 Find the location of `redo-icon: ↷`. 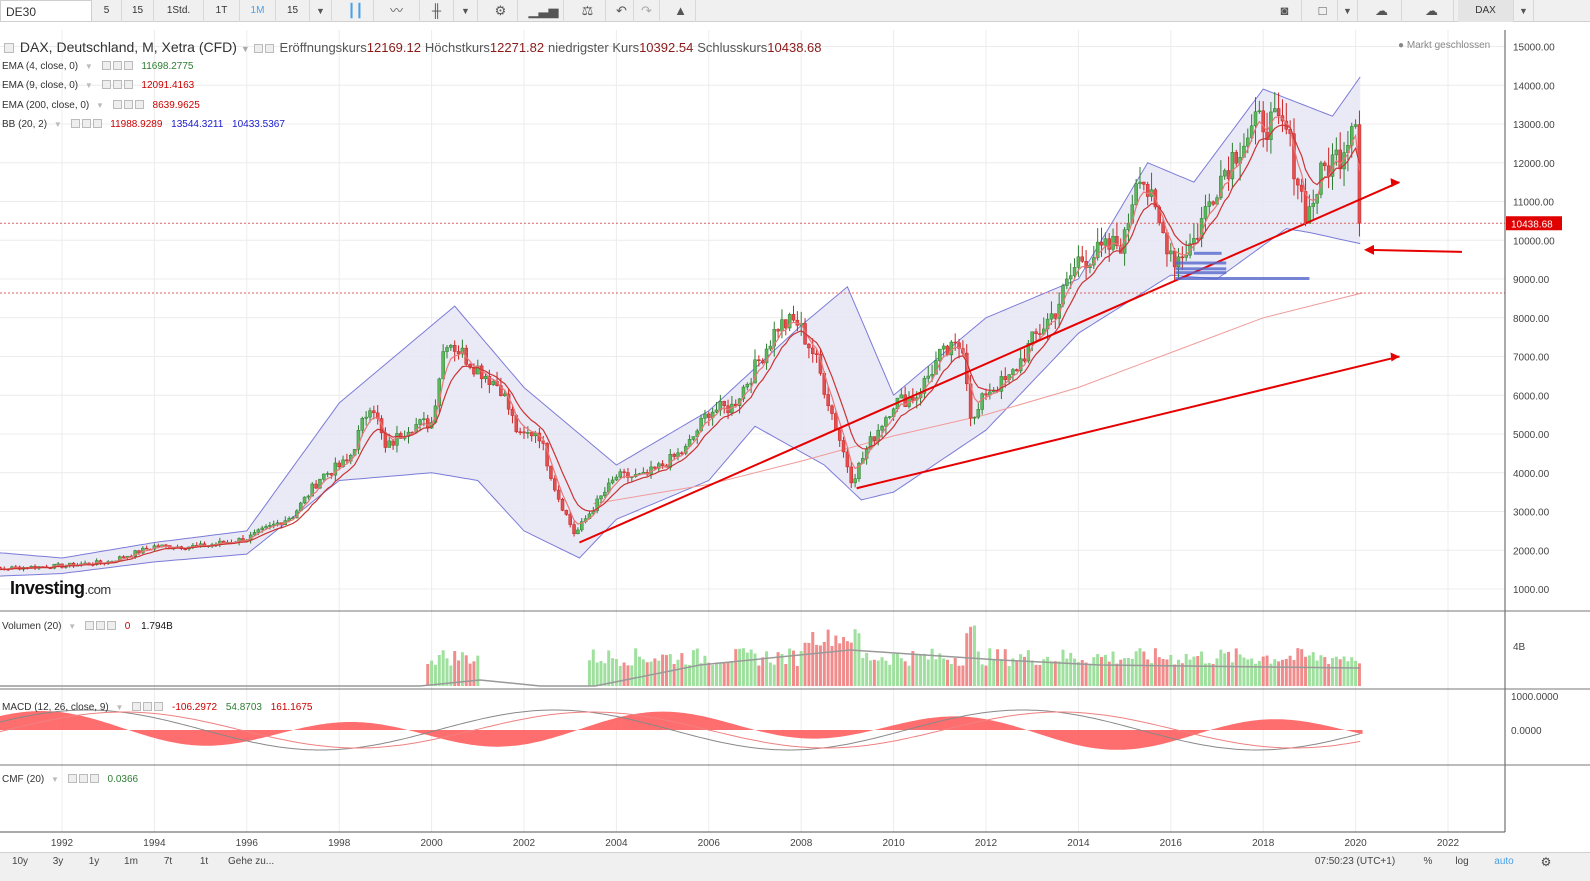

redo-icon: ↷ is located at coordinates (647, 11).